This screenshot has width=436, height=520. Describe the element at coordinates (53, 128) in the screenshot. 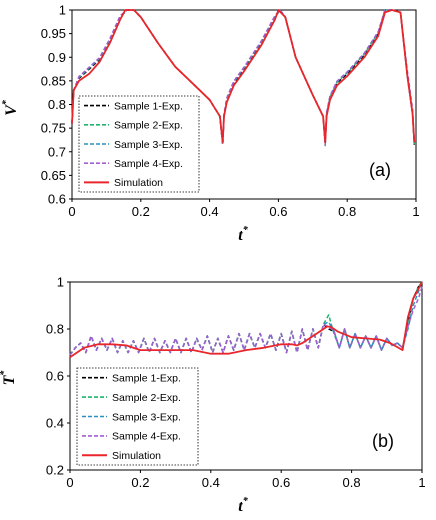

I see `y-tick-label: 0.75` at that location.